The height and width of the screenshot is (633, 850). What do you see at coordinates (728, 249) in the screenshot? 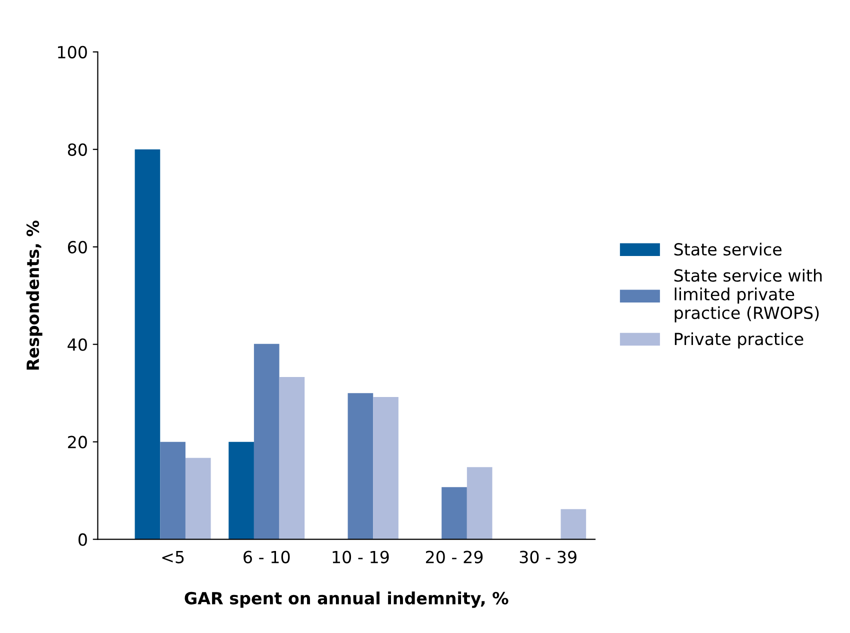
I see `legend-label: State service` at bounding box center [728, 249].